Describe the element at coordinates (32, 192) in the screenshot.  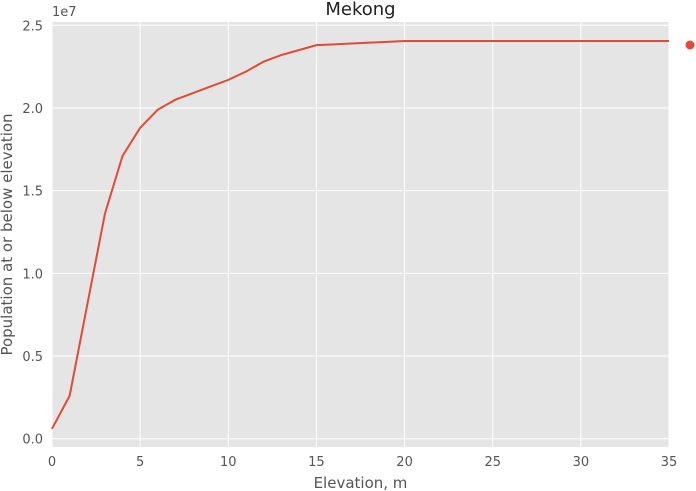
I see `y-tick-label: 1.5` at that location.